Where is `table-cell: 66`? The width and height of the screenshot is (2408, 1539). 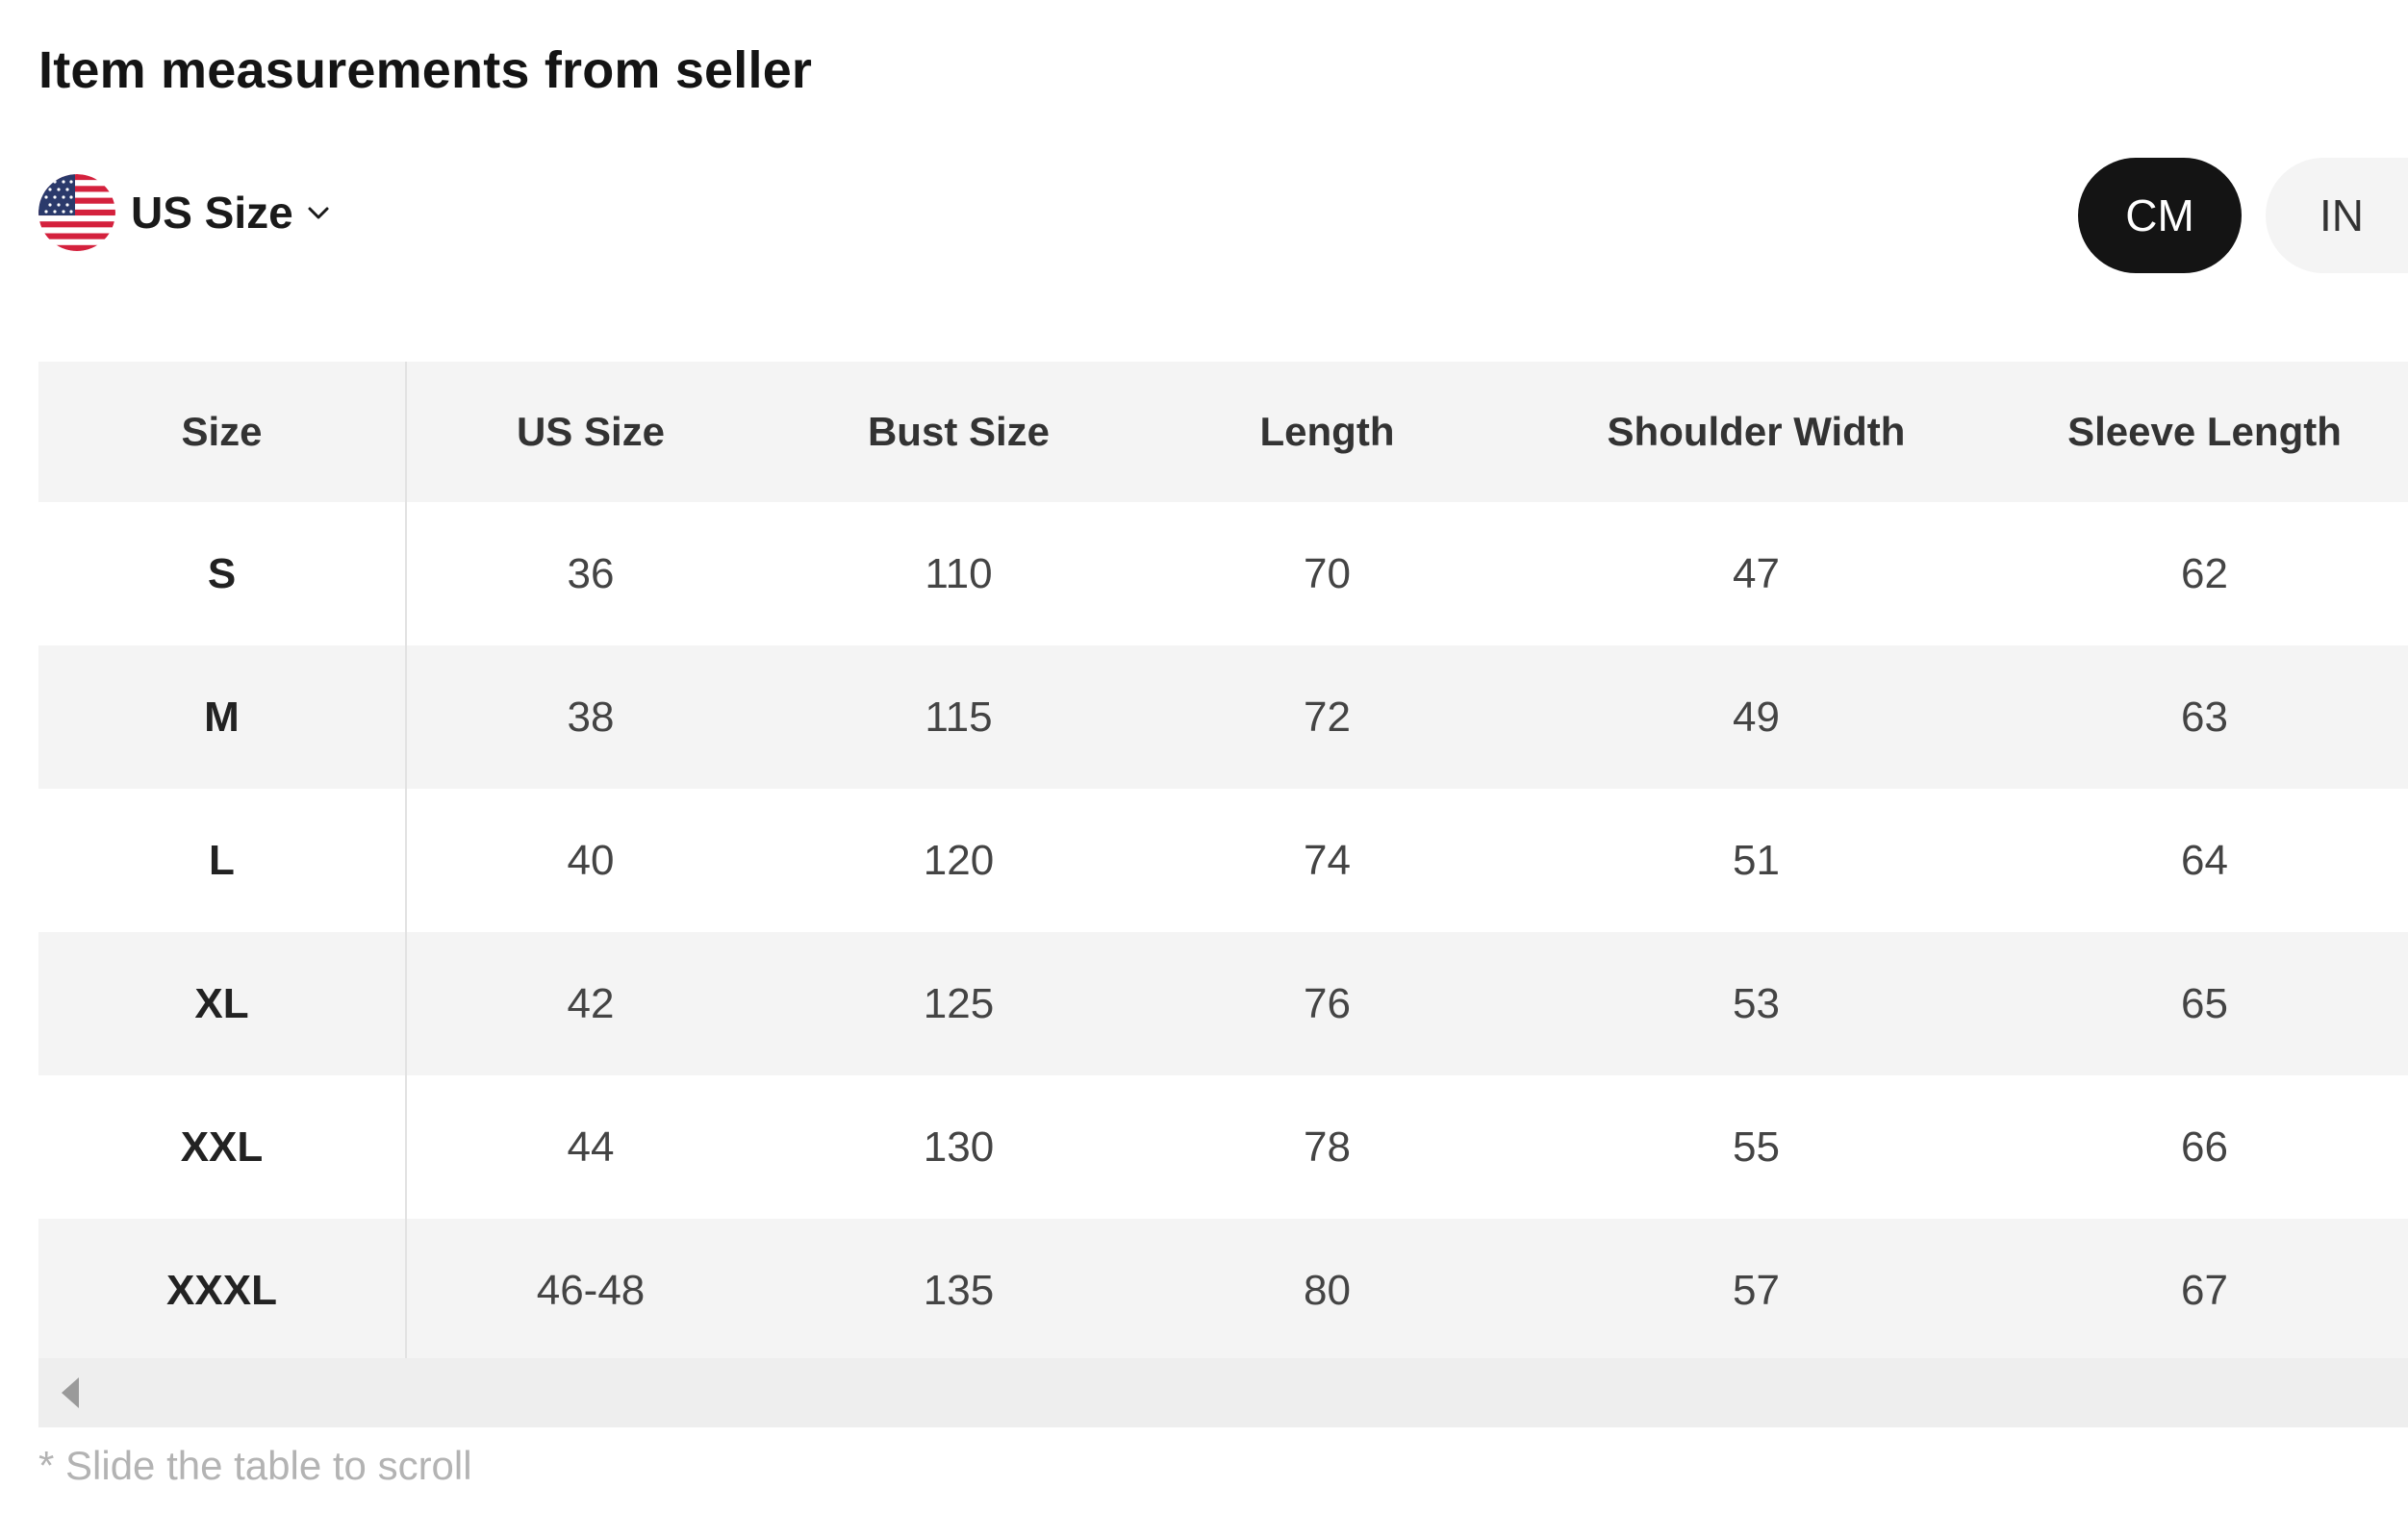 table-cell: 66 is located at coordinates (2204, 1147).